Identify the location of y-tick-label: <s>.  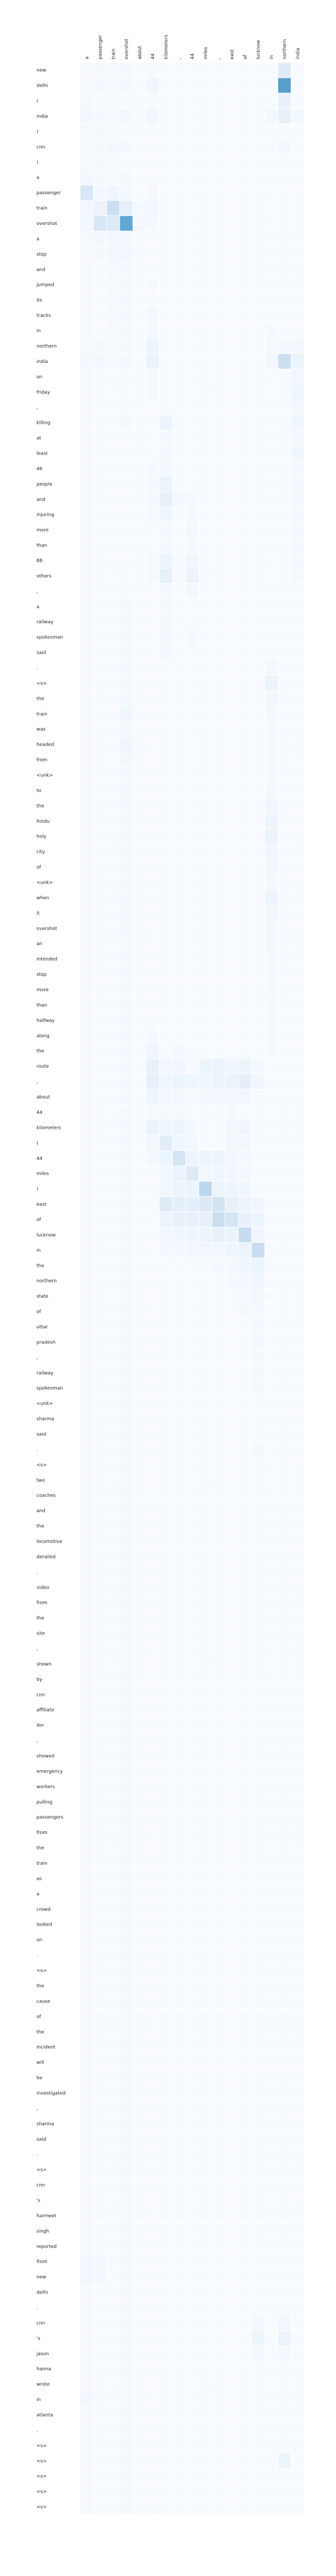
(41, 2445).